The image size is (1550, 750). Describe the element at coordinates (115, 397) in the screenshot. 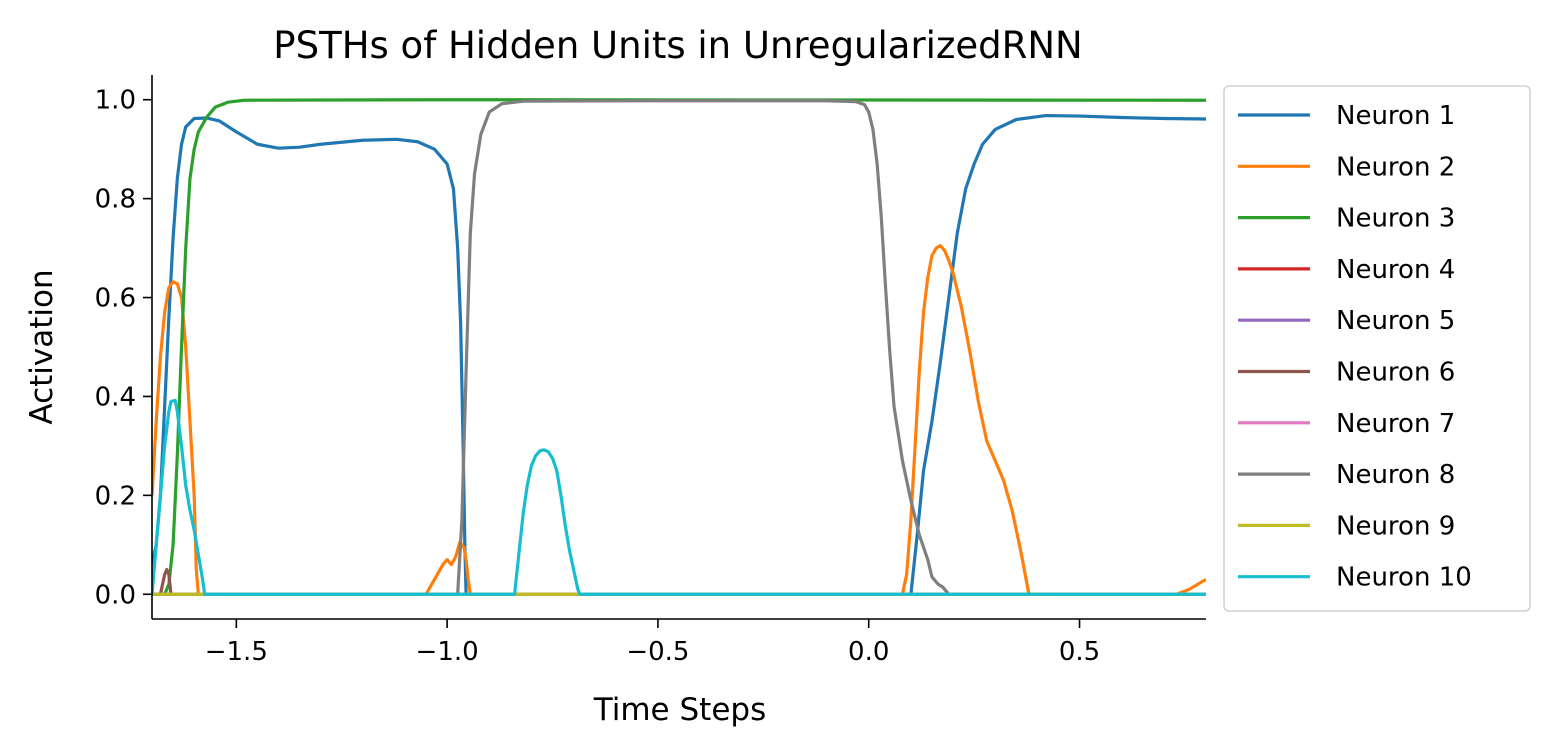

I see `y-tick-label: 0.4` at that location.